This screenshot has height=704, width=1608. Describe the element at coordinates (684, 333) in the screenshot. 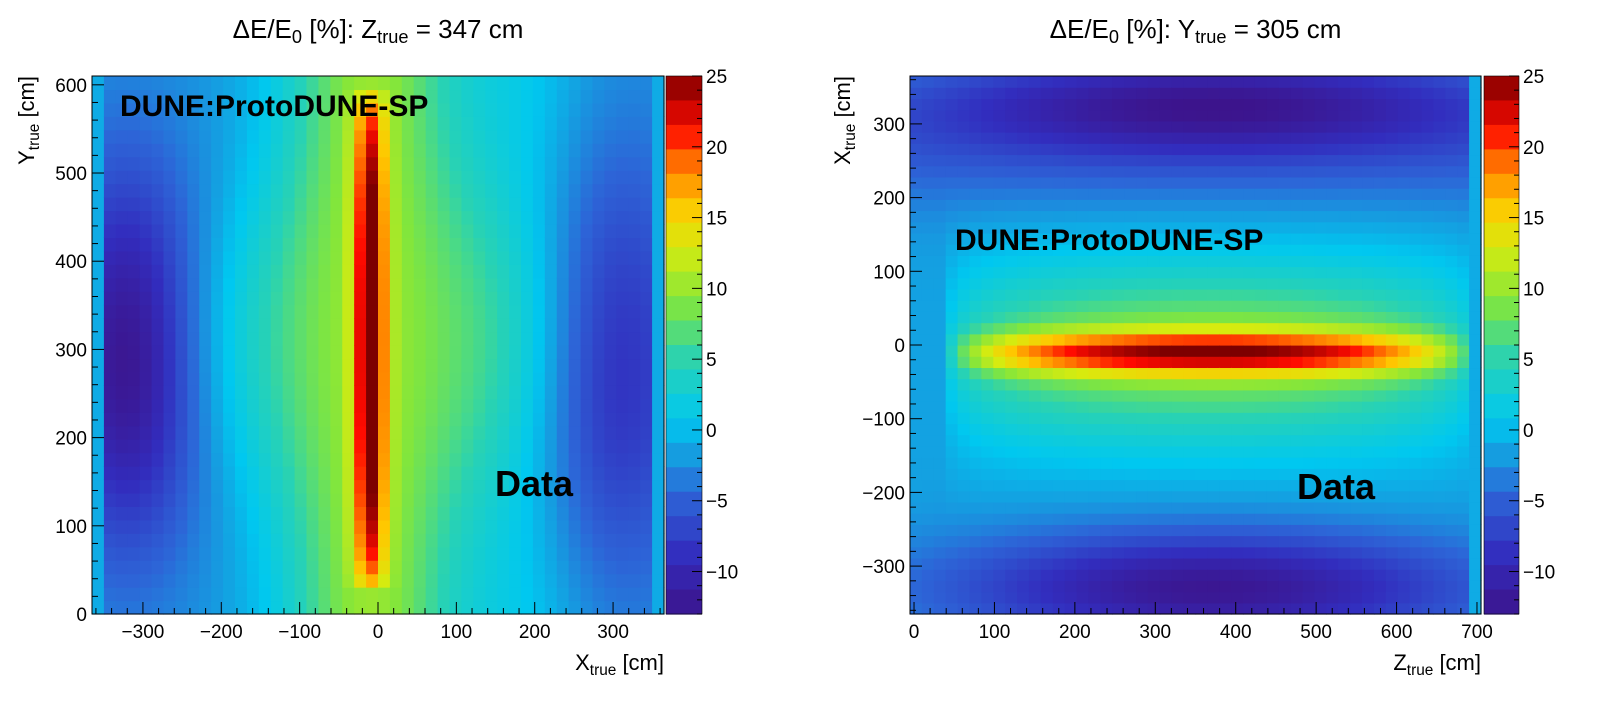

I see `colorbar-segment` at that location.